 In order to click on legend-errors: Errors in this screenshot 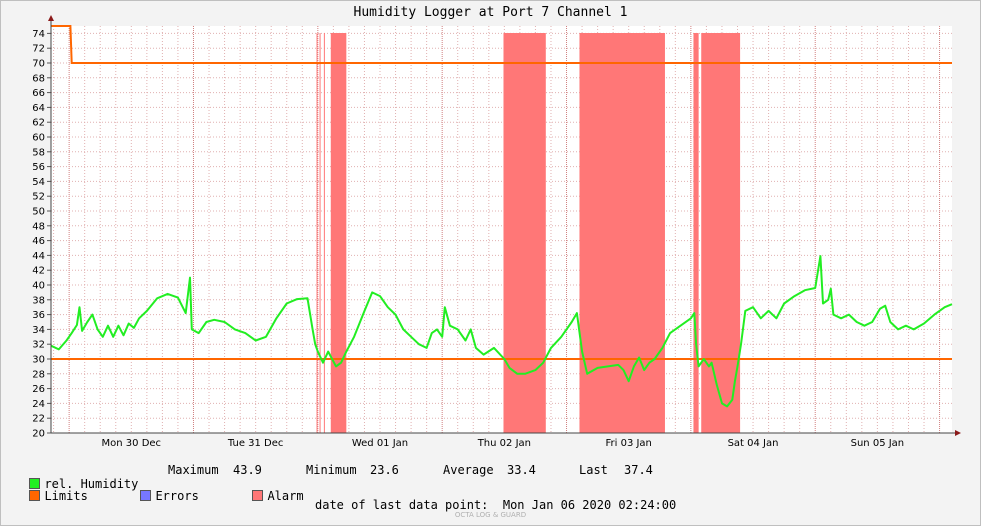, I will do `click(162, 489)`.